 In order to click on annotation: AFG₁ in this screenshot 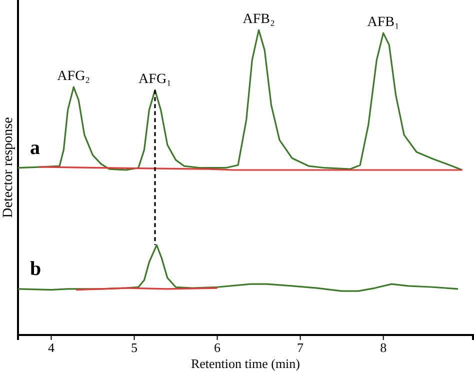, I will do `click(155, 80)`.